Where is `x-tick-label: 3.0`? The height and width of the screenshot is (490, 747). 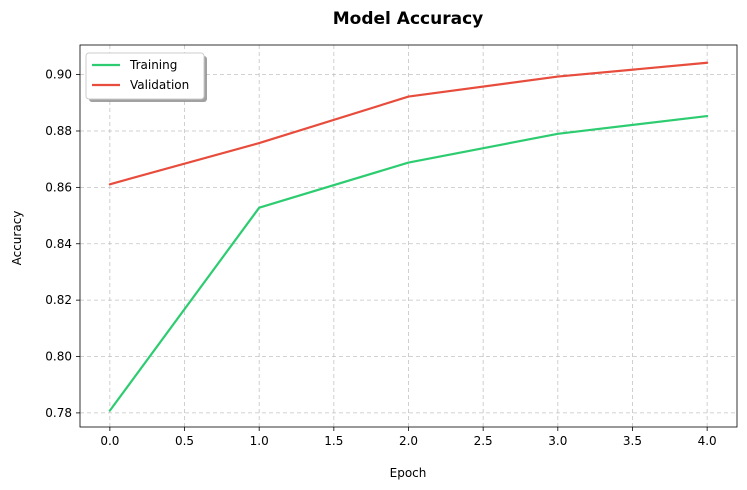 x-tick-label: 3.0 is located at coordinates (557, 441).